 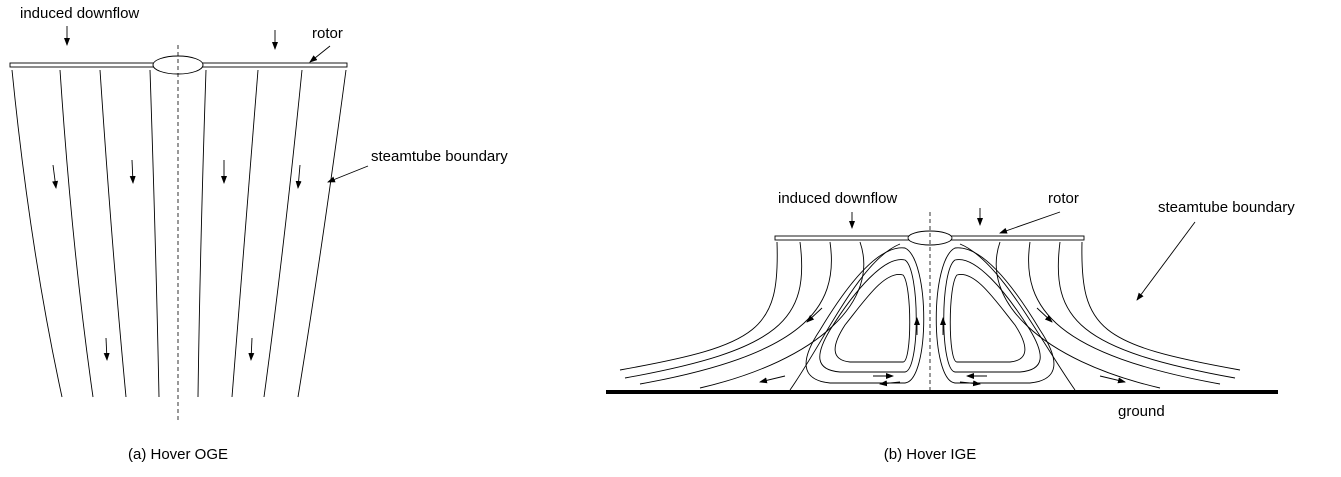 I want to click on ground-label: ground, so click(x=1141, y=411).